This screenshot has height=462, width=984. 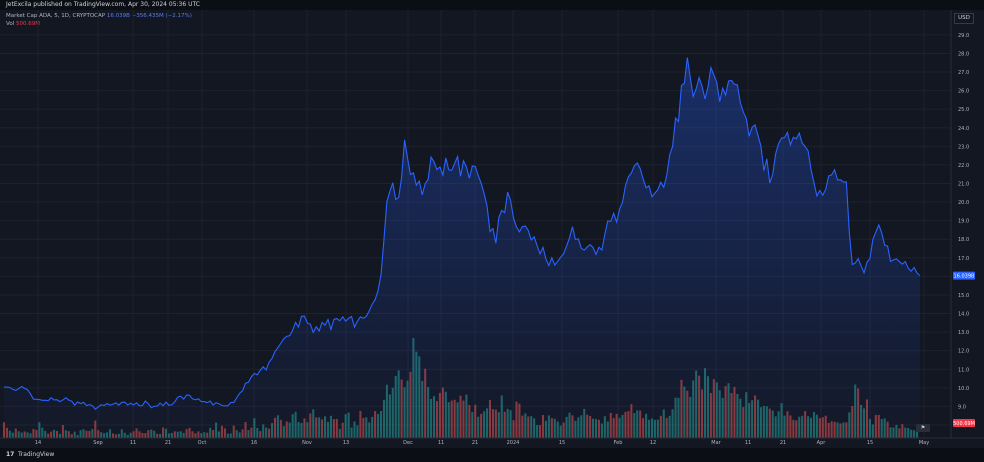 I want to click on main-series-change: −356.435M (−2.17%), so click(x=161, y=16).